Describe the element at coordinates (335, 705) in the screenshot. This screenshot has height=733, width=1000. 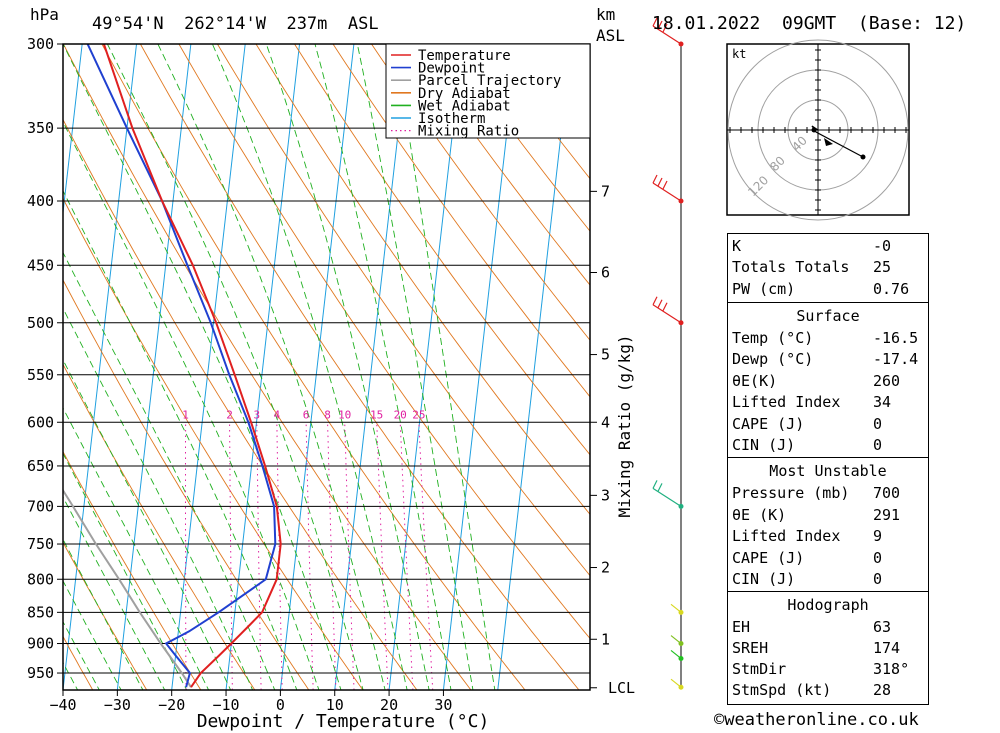
I see `temperature-tick-label: 10` at that location.